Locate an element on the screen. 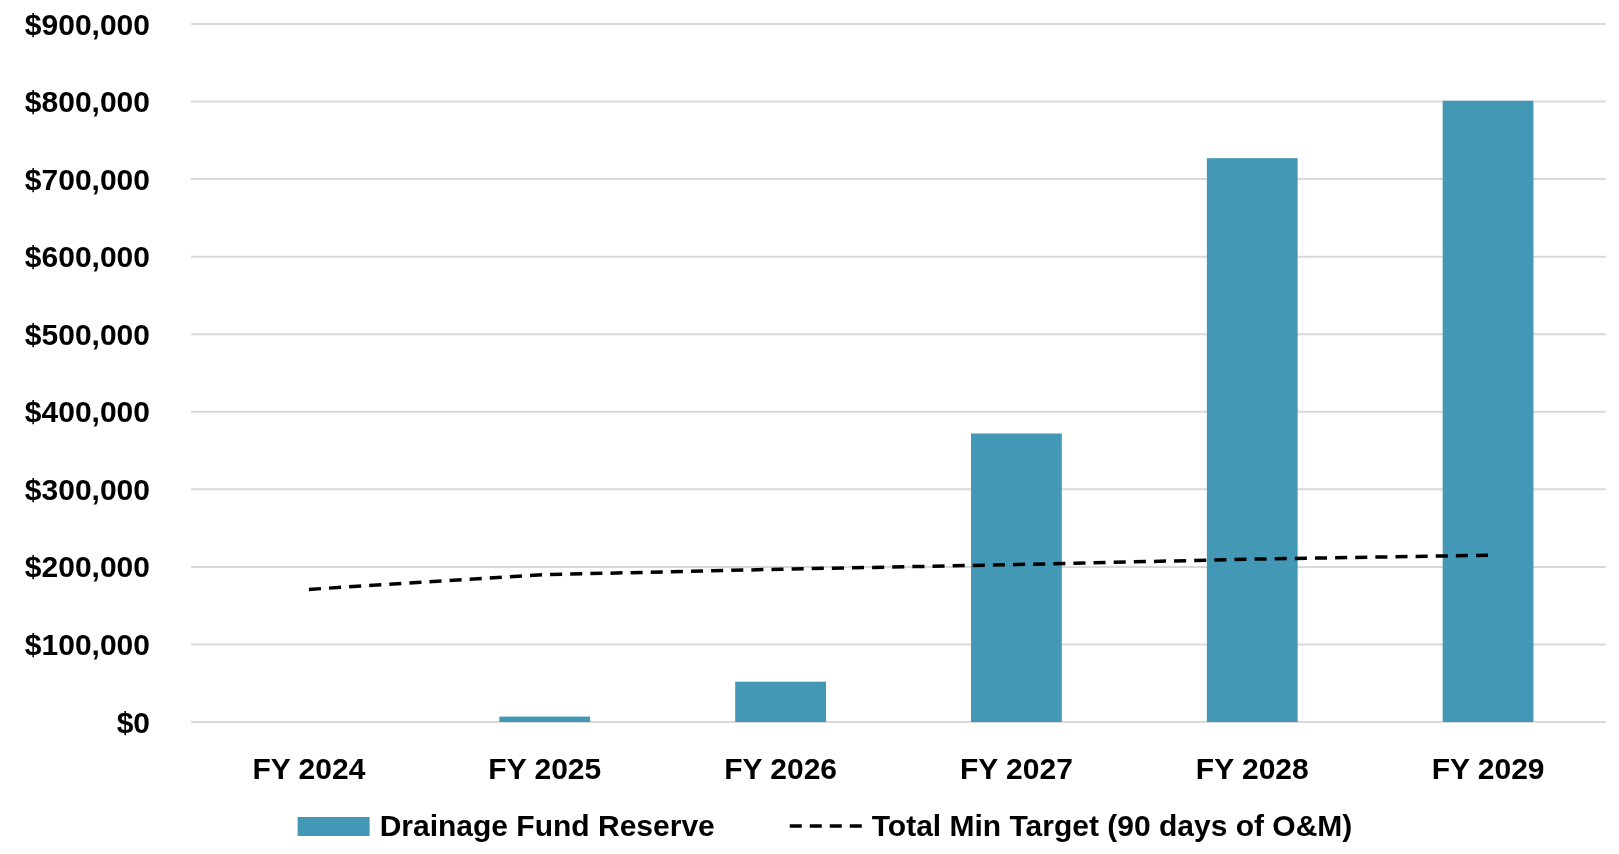 This screenshot has width=1619, height=854. y-tick-label: $200,000 is located at coordinates (87, 567).